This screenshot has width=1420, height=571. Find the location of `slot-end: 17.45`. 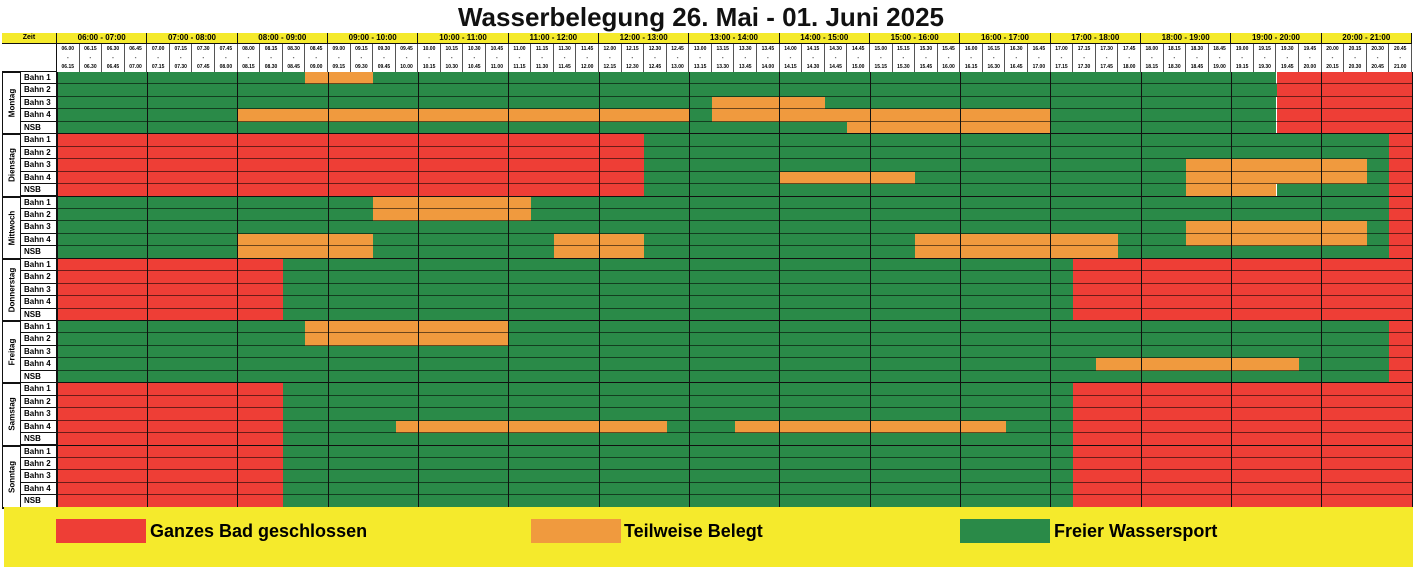

slot-end: 17.45 is located at coordinates (1106, 67).